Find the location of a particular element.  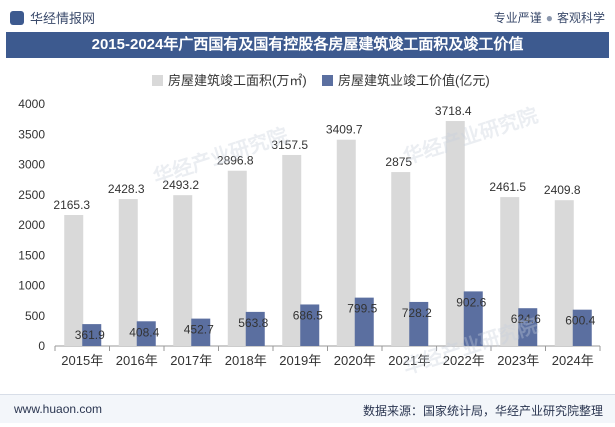

chart-title: 2015-2024年广西国有及国有控股各房屋建筑竣工面积及竣工价值 is located at coordinates (307, 45).